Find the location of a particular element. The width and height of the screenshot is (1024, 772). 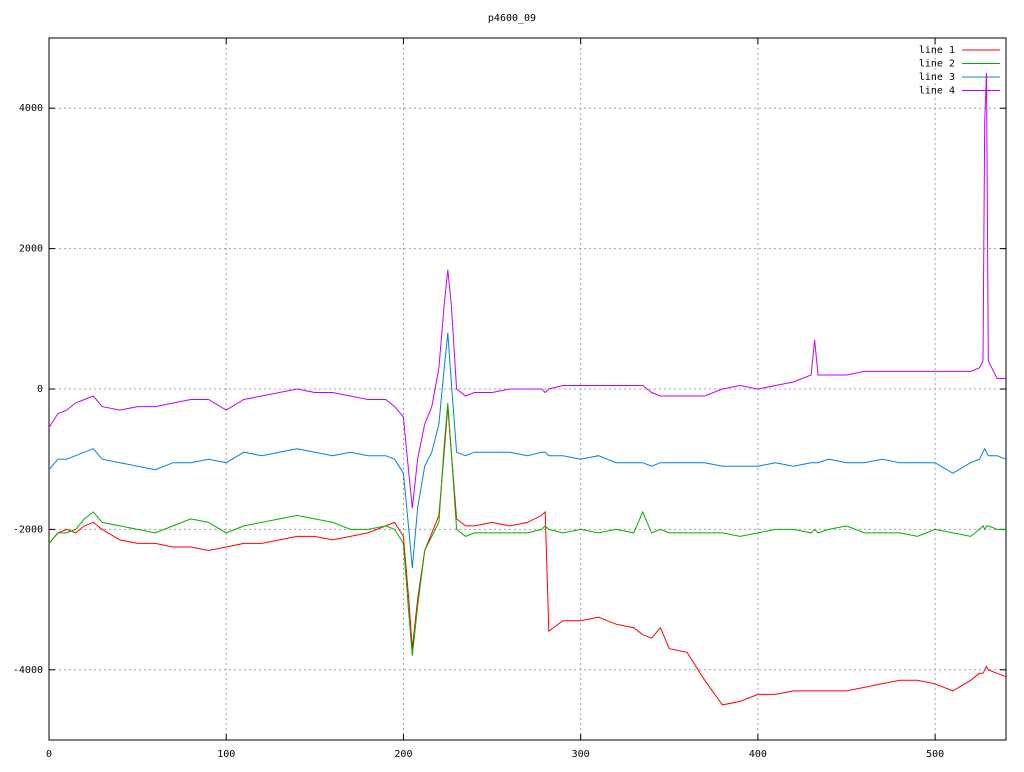

x-tick-label: 100 is located at coordinates (226, 754).